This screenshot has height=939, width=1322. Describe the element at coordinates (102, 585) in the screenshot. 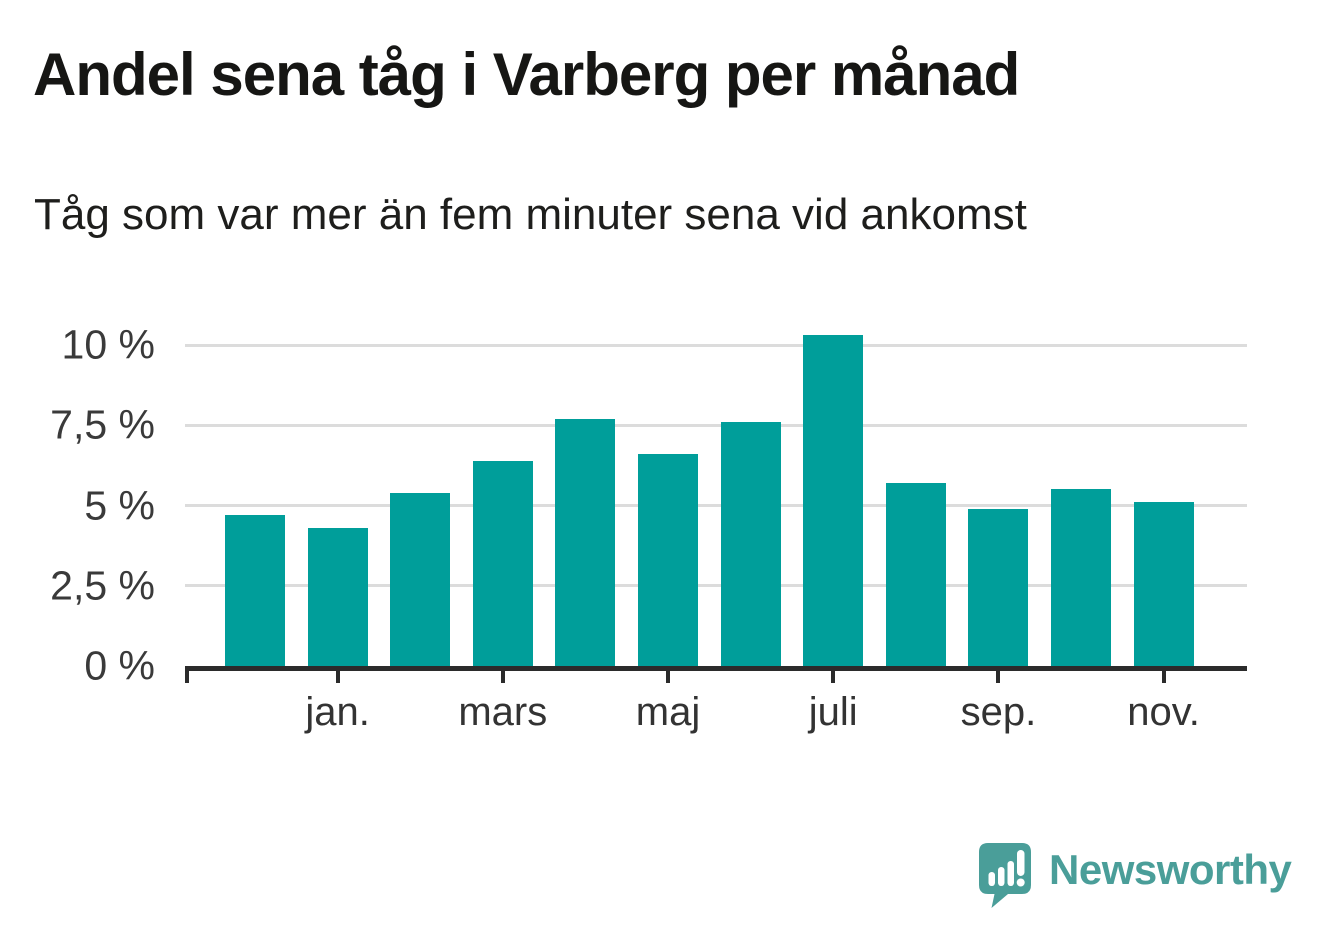

I see `y-axis-tick-label: 2,5 %` at that location.